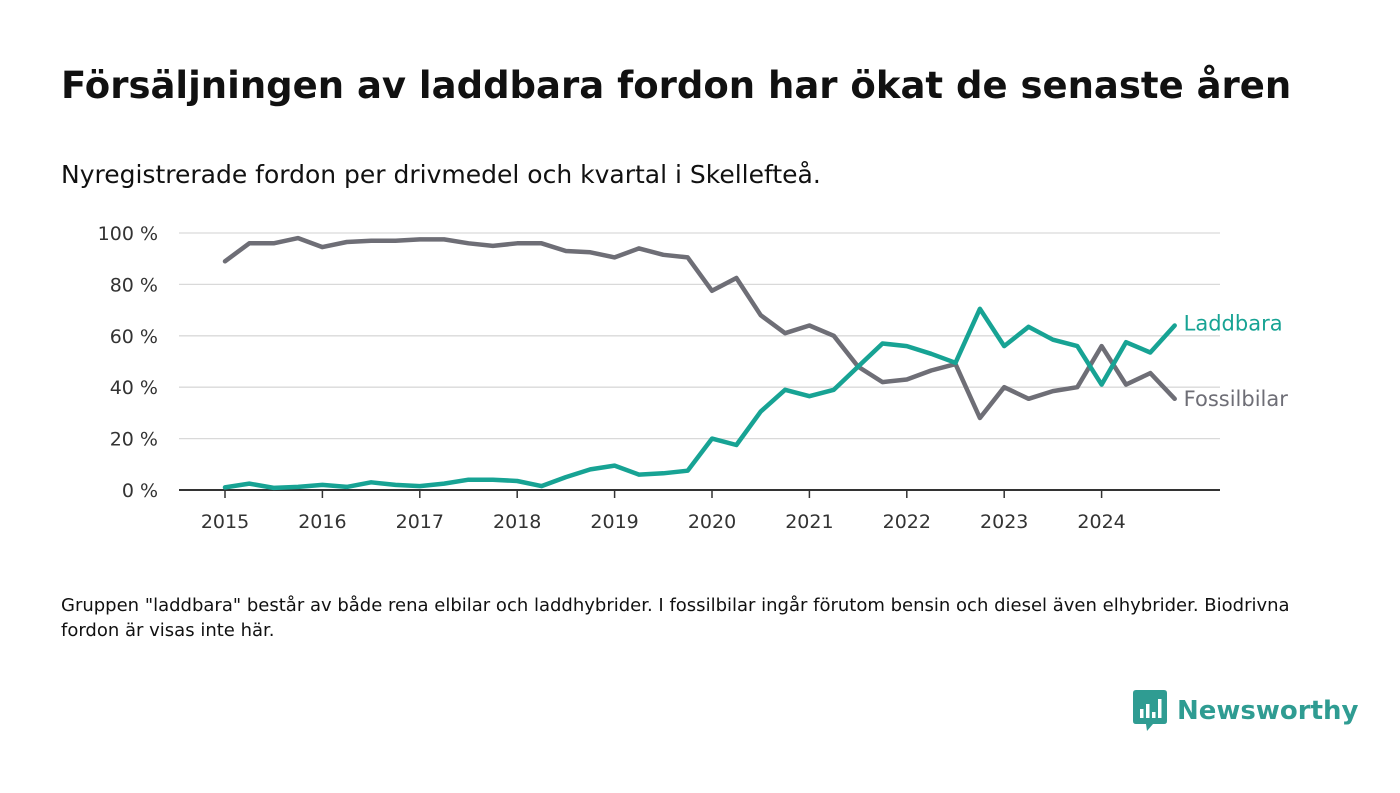 The image size is (1400, 793). Describe the element at coordinates (517, 522) in the screenshot. I see `x-tick-label: 2018` at that location.